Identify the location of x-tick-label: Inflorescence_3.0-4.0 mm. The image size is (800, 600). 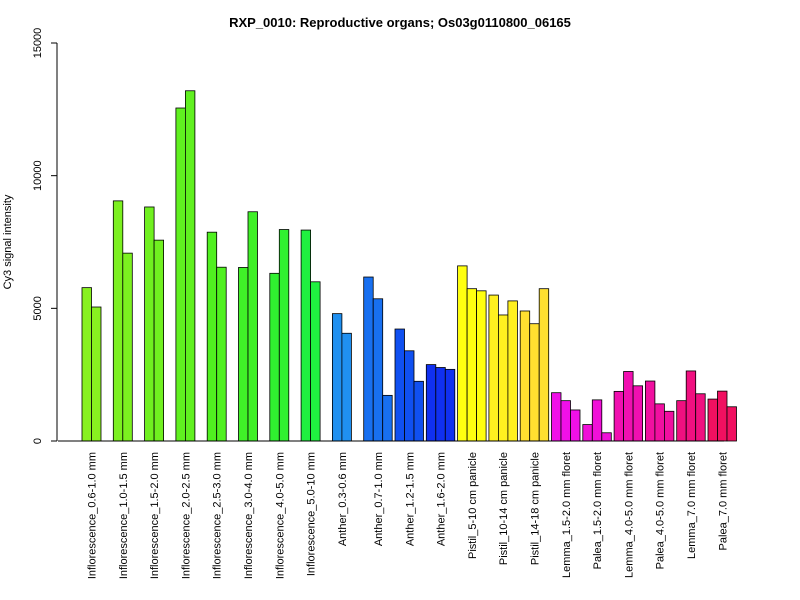
(249, 515).